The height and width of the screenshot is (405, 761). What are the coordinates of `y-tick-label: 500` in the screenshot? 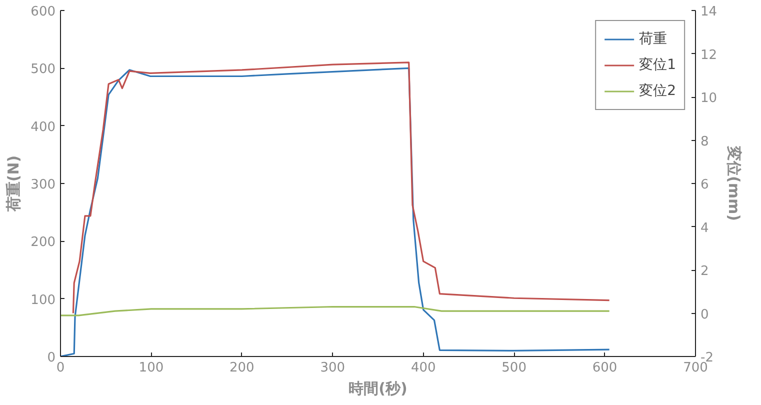 It's located at (43, 70).